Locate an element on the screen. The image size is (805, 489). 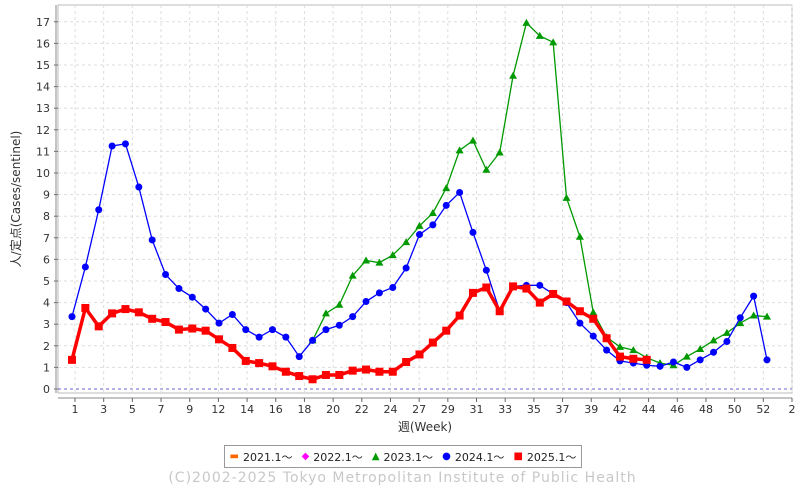
y-tick-label: 0 is located at coordinates (46, 389).